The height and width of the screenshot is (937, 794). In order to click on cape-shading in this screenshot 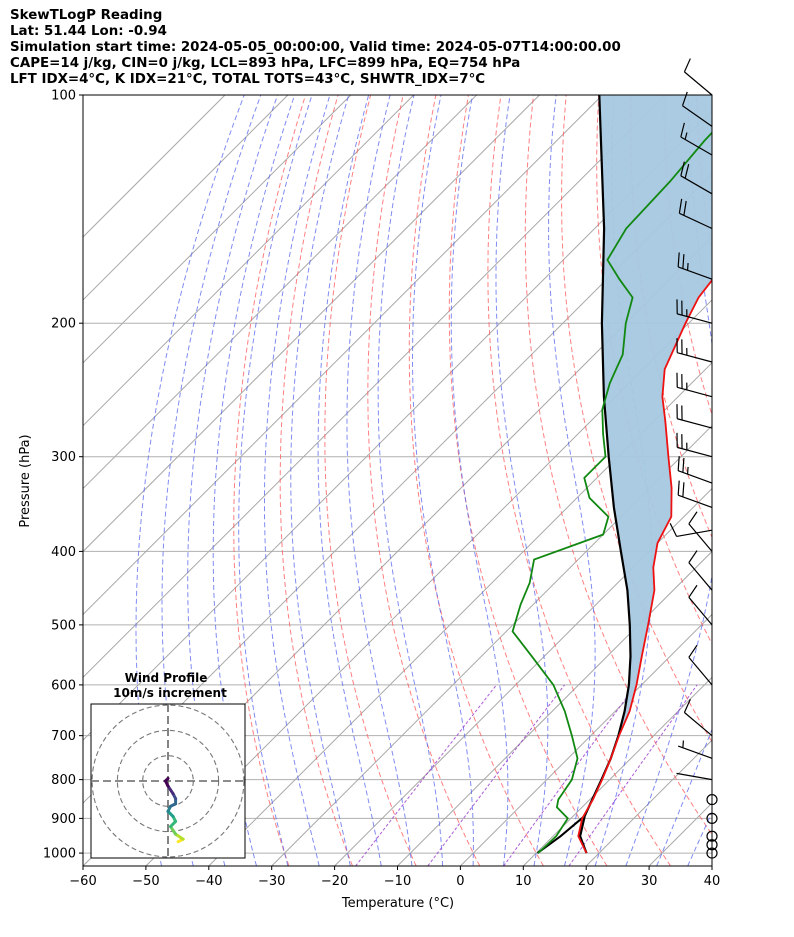, I will do `click(655, 427)`.